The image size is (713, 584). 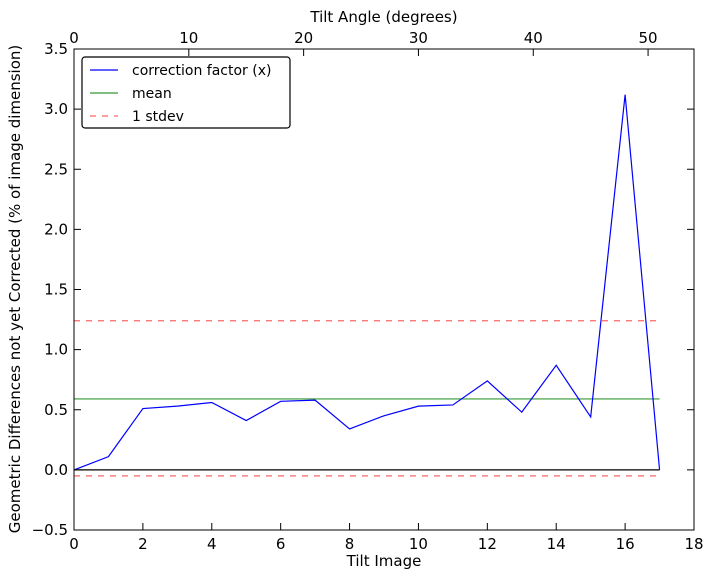 I want to click on y-tick-label: 0.0, so click(x=56, y=470).